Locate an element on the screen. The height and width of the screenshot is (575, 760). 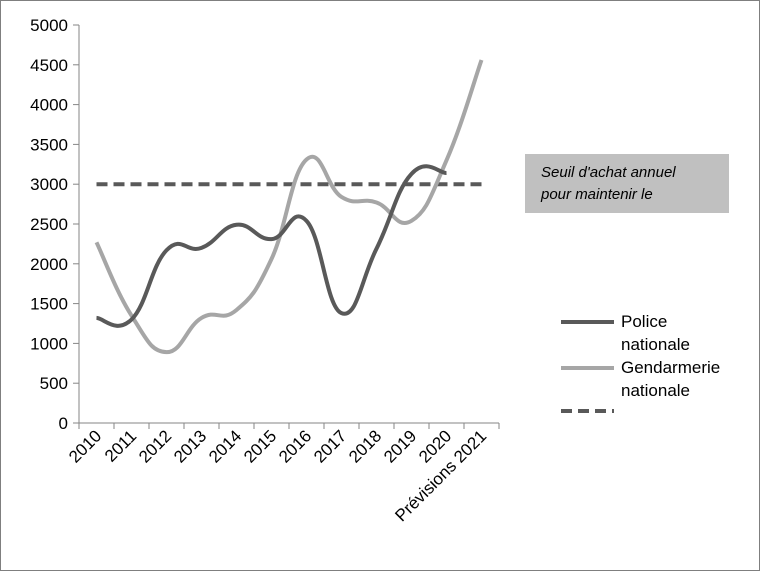
y-tick-label: 3500 is located at coordinates (49, 144).